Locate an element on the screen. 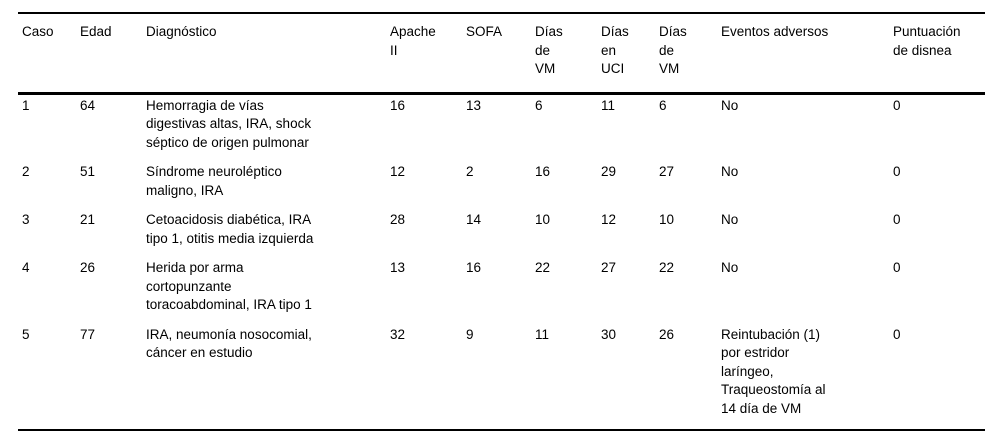 The height and width of the screenshot is (437, 1000). header-puntuacion-disnea: Puntuación de disnea is located at coordinates (939, 54).